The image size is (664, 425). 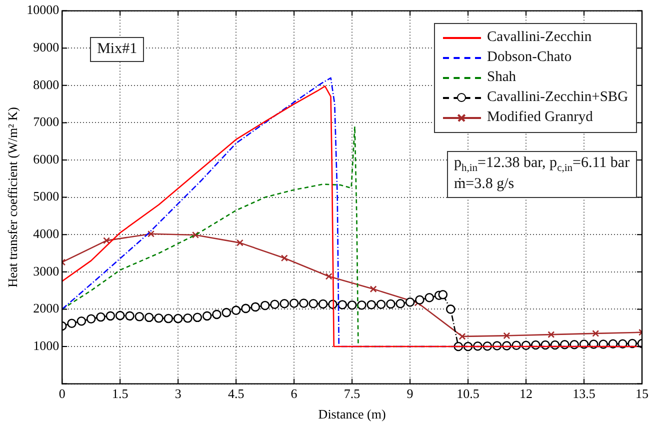 I want to click on y-tick-label: 7000, so click(x=46, y=122).